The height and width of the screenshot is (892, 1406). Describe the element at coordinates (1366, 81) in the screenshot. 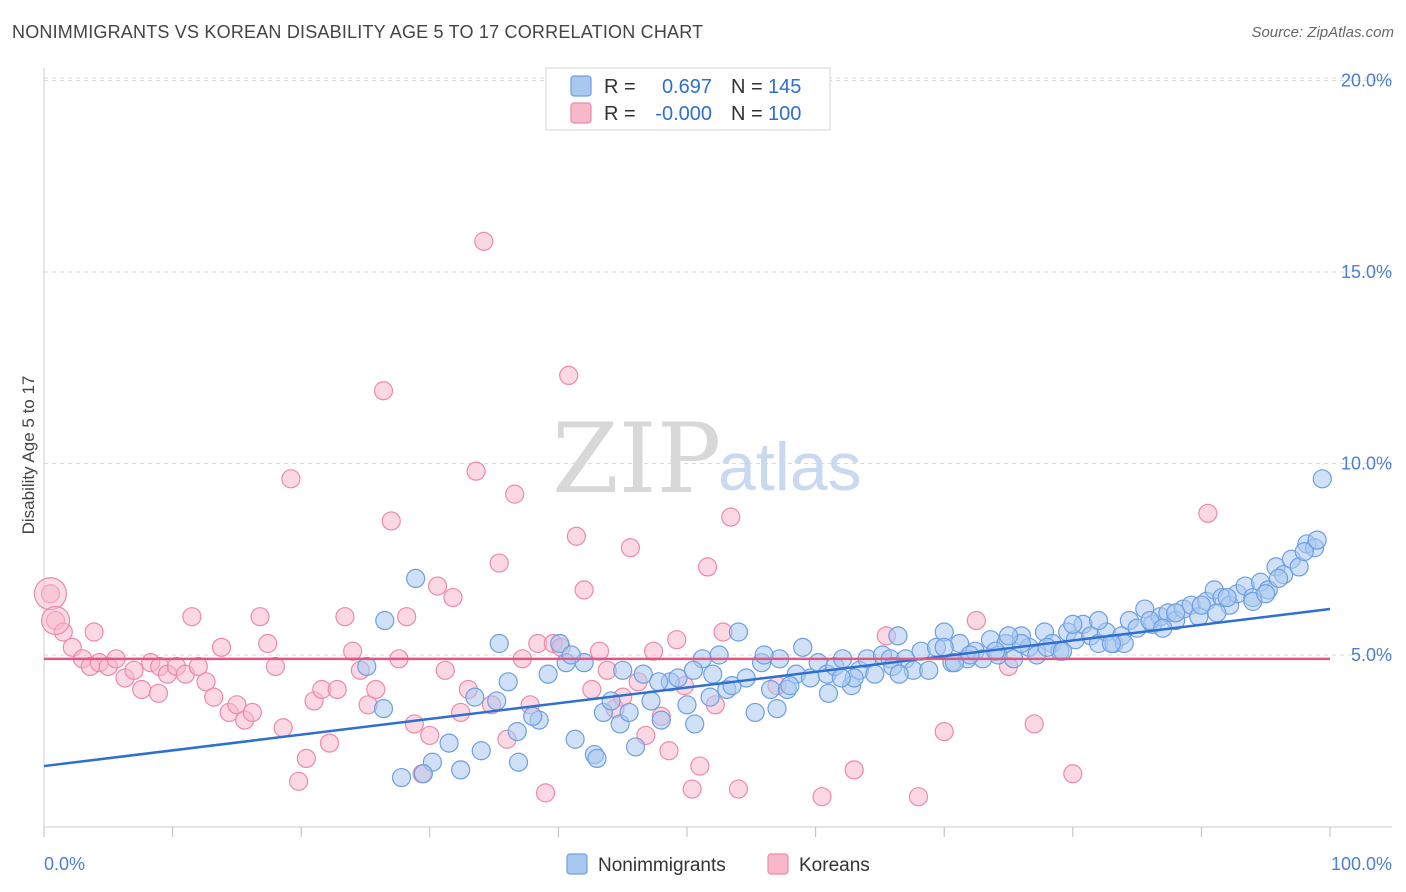

I see `y-tick-label: 20.0%` at that location.